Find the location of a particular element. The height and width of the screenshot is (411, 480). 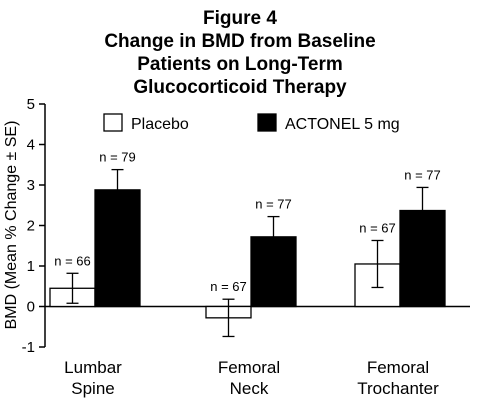

y-tick-label: 5 is located at coordinates (31, 104).